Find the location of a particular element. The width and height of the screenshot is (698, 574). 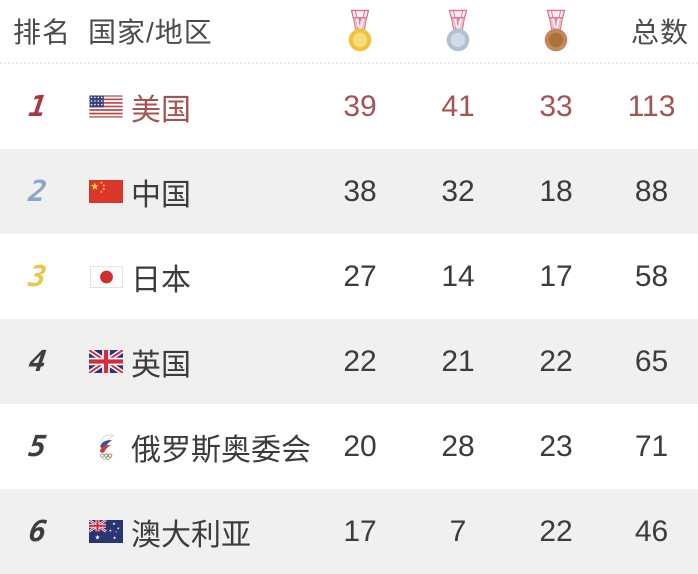

total-count: 46 is located at coordinates (651, 531).